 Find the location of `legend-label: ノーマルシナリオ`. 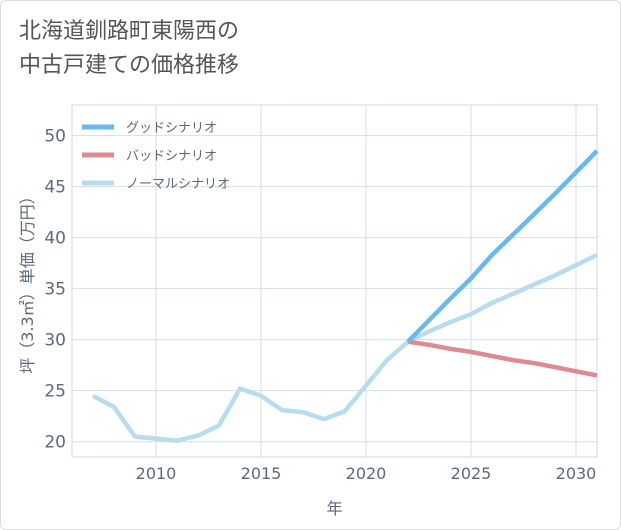

legend-label: ノーマルシナリオ is located at coordinates (178, 184).